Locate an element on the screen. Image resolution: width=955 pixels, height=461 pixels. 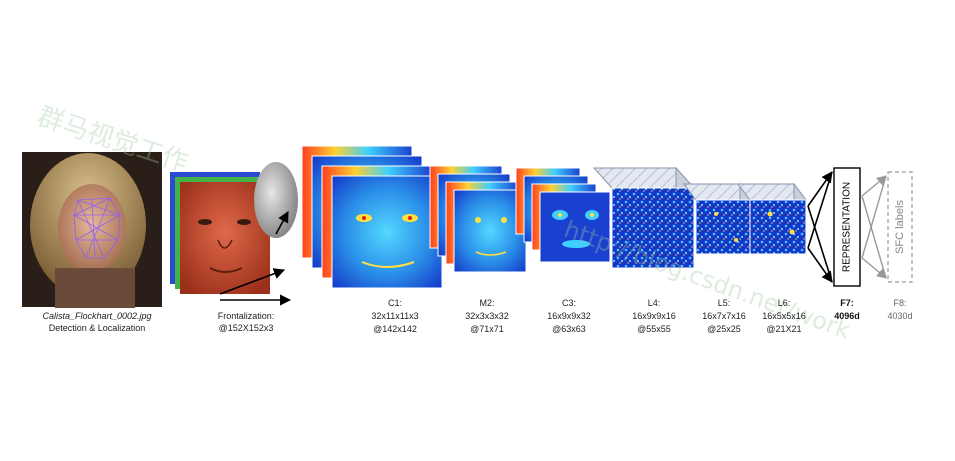
input-filename: Calista_Flockhart_0002.jpg is located at coordinates (97, 316).